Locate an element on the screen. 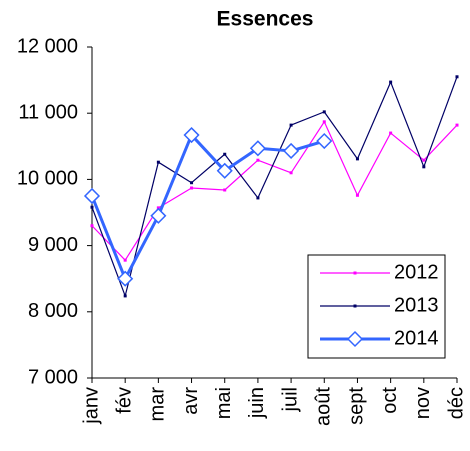  y-tick-label: 11 000 is located at coordinates (48, 112).